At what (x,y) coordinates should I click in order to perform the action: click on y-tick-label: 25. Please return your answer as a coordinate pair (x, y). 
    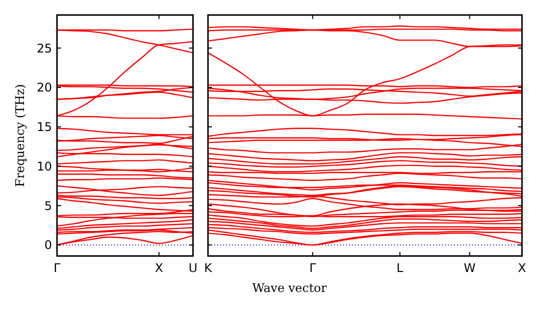
    Looking at the image, I should click on (44, 48).